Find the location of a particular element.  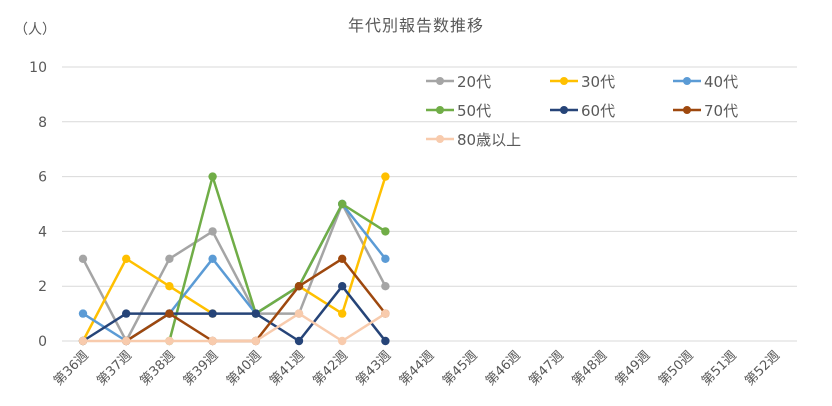

legend-label: 30代 is located at coordinates (598, 82).